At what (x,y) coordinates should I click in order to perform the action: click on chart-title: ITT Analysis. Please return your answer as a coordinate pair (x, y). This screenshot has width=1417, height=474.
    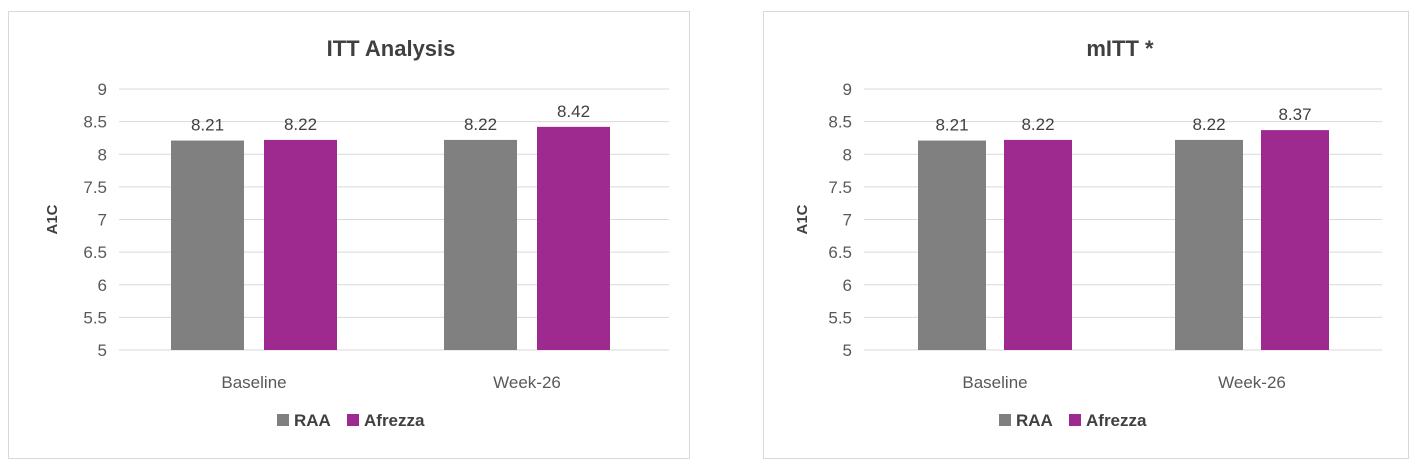
    Looking at the image, I should click on (391, 48).